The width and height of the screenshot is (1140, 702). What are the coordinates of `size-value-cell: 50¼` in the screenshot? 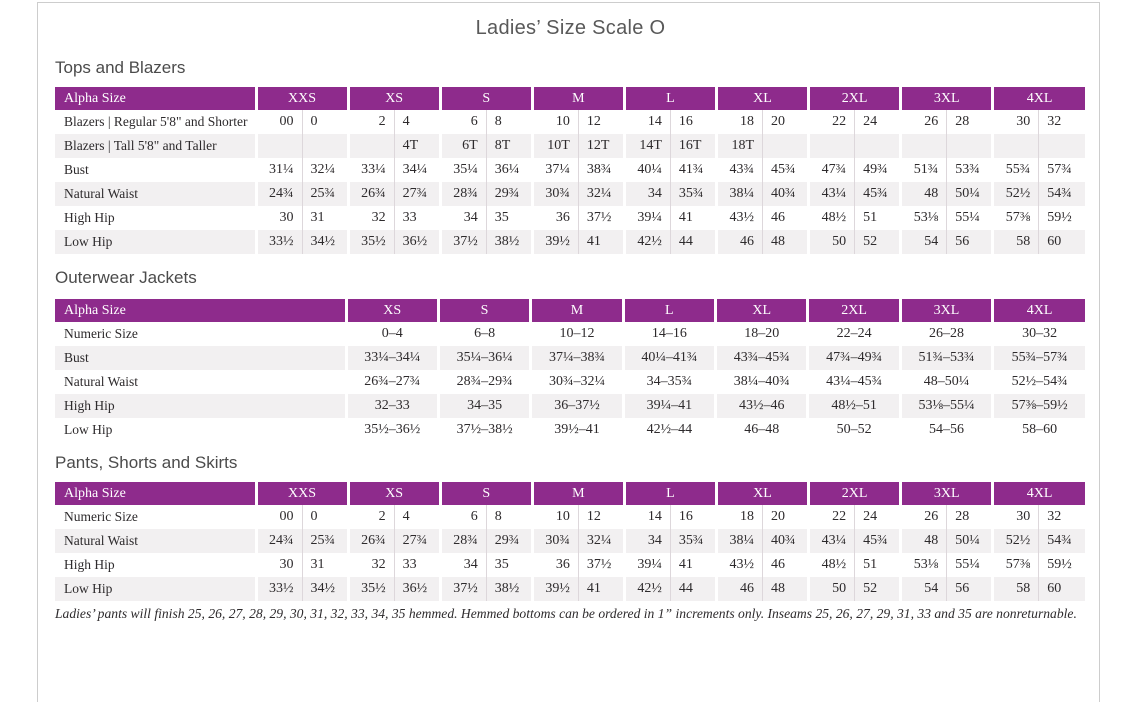 It's located at (969, 541).